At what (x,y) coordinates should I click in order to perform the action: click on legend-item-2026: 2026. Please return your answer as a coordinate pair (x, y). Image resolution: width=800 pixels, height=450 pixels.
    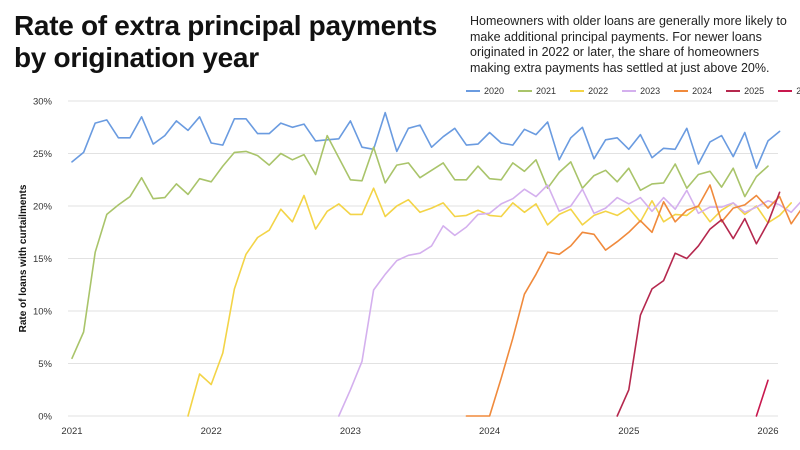
    Looking at the image, I should click on (789, 91).